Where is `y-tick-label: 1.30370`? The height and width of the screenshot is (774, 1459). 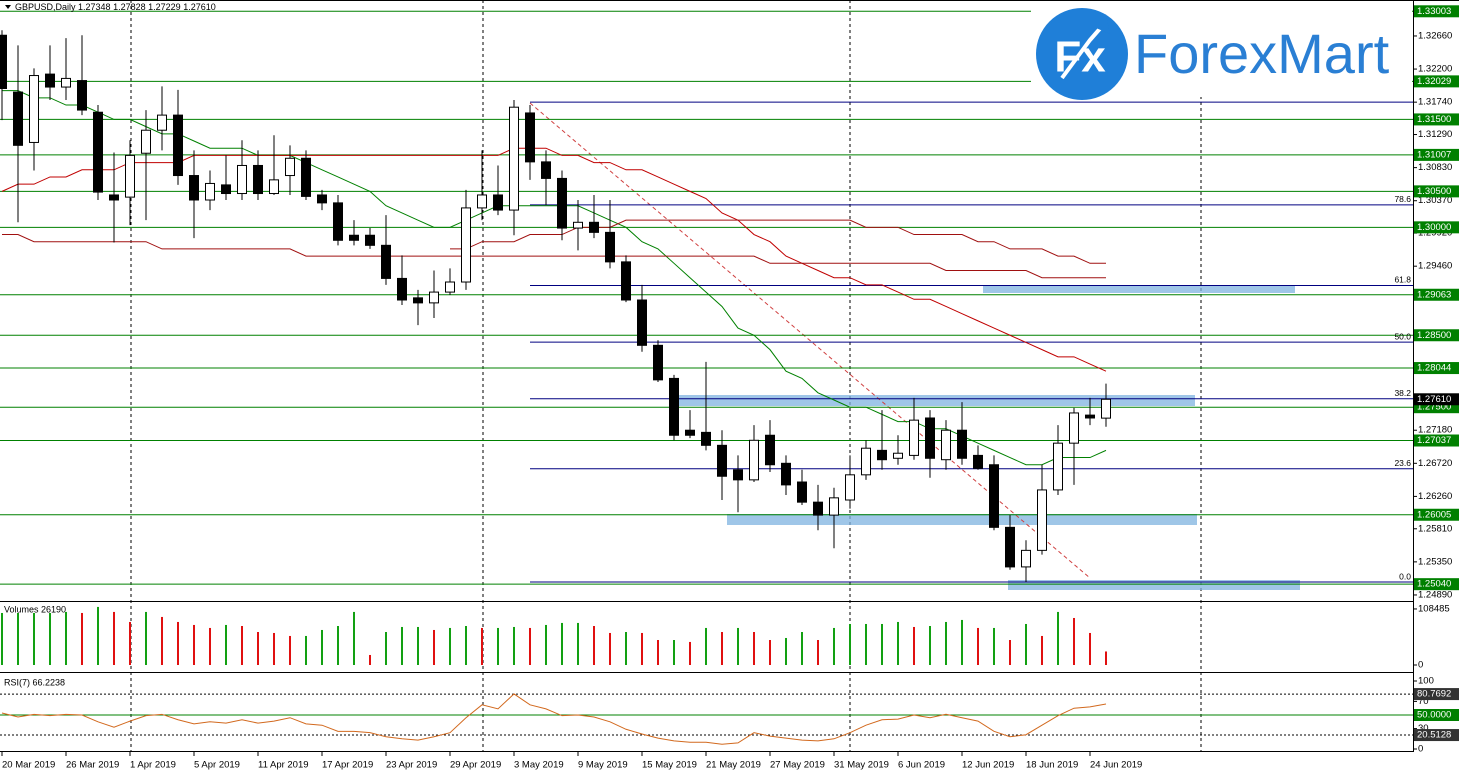 y-tick-label: 1.30370 is located at coordinates (1435, 200).